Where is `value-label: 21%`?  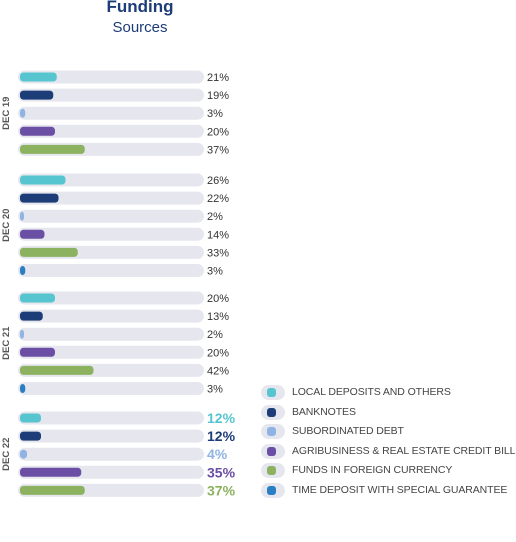
value-label: 21% is located at coordinates (218, 78).